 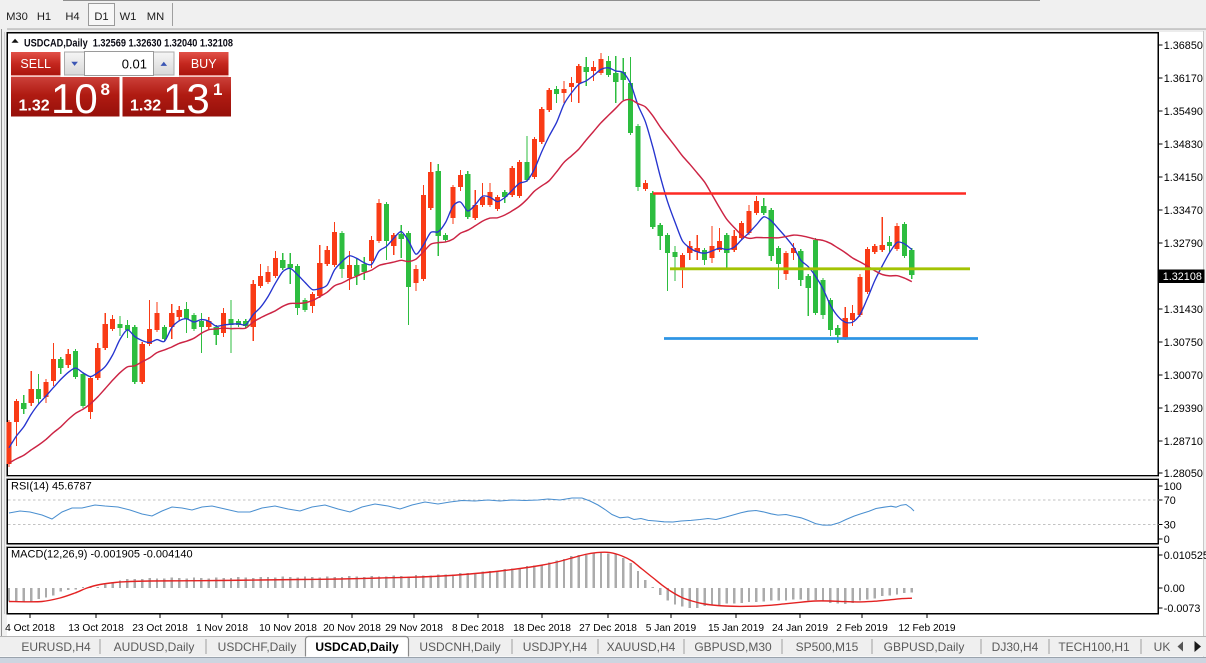 I want to click on svg-text: 1.34150, so click(x=1183, y=178).